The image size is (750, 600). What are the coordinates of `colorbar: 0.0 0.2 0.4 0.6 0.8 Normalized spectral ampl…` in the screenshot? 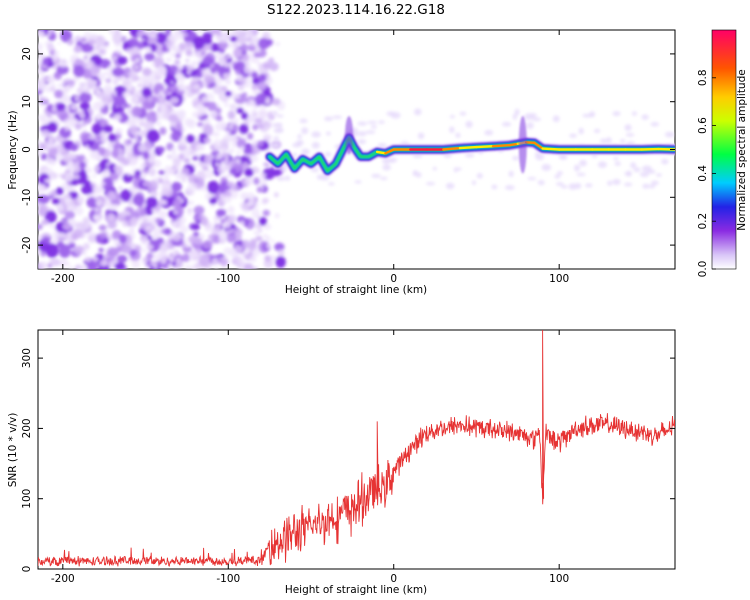 It's located at (722, 153).